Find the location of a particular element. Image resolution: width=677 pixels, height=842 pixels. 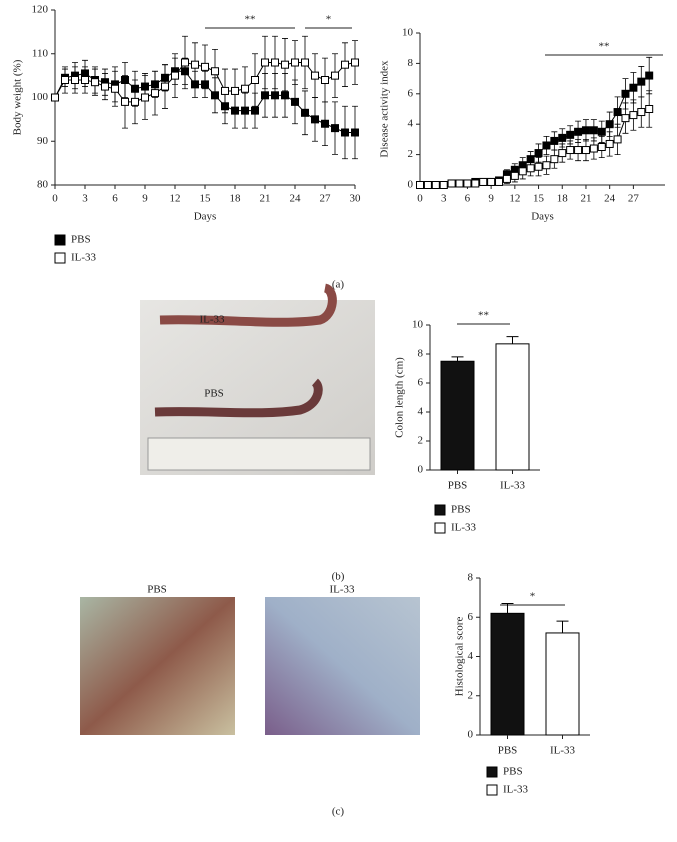

micrograph-title: PBS is located at coordinates (157, 590).